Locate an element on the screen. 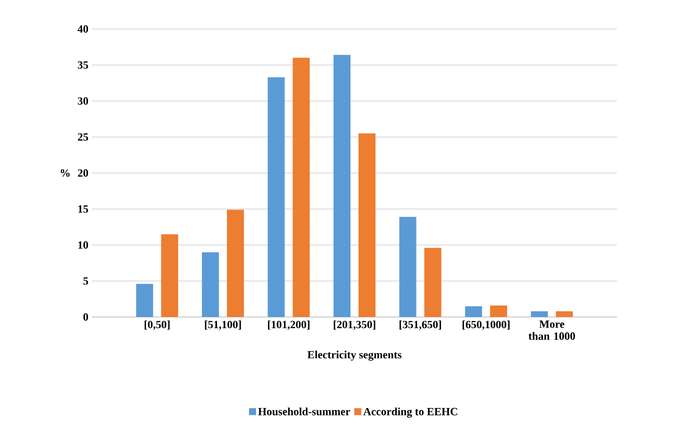  x-tick-label: [51,100] is located at coordinates (222, 325).